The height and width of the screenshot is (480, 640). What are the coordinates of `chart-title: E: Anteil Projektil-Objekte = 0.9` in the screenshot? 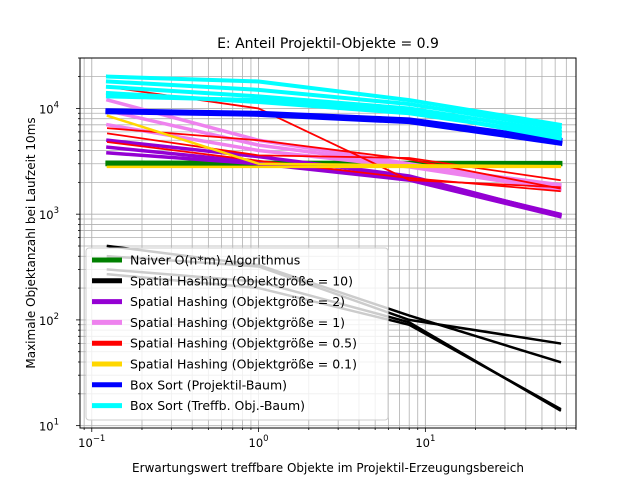 It's located at (328, 44).